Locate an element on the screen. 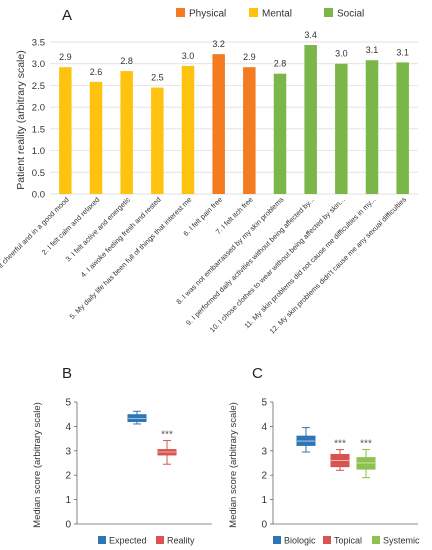 The image size is (432, 550). panel-c-y-axis-label: Median score (arbitrary scale) is located at coordinates (233, 465).